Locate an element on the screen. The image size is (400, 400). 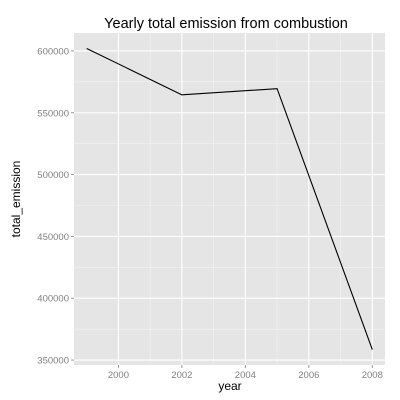
y-axis-title: total_emission is located at coordinates (16, 199).